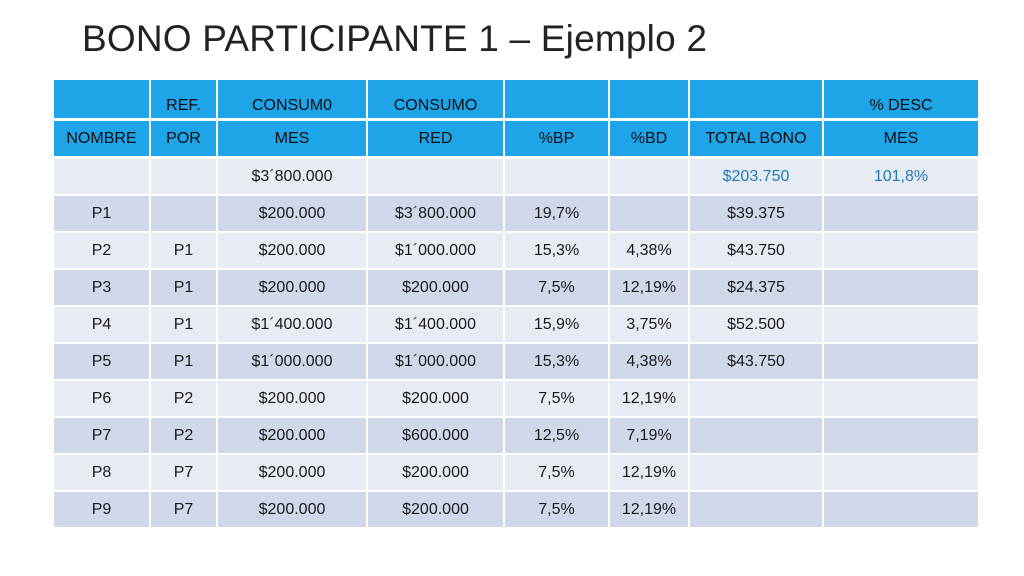 Image resolution: width=1024 pixels, height=576 pixels. What do you see at coordinates (101, 213) in the screenshot?
I see `cell-nombre: P1` at bounding box center [101, 213].